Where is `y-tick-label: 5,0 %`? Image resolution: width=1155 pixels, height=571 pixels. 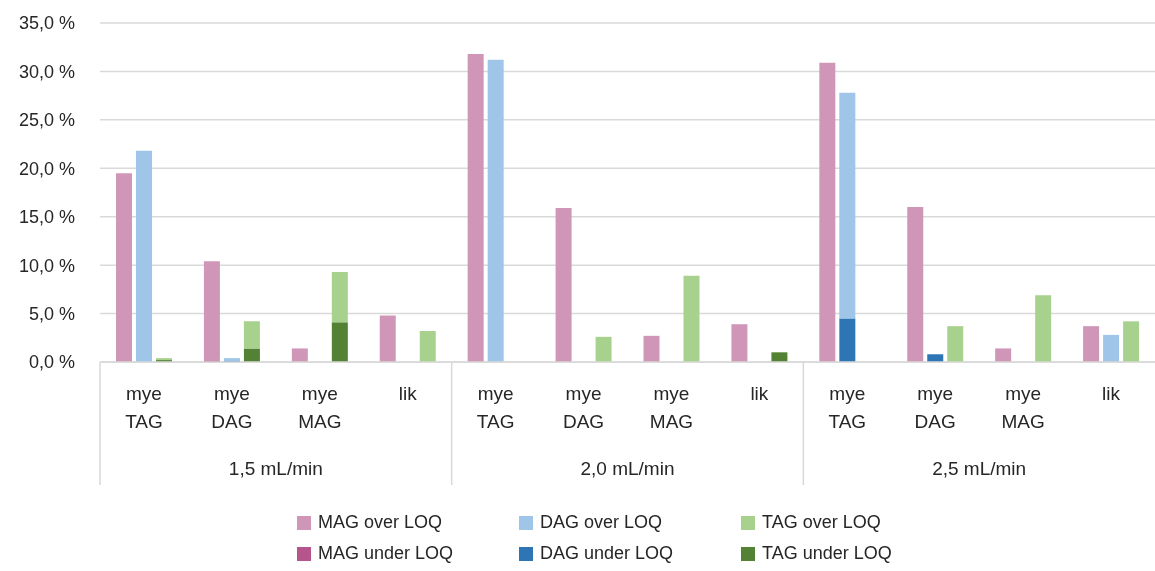 y-tick-label: 5,0 % is located at coordinates (51, 313).